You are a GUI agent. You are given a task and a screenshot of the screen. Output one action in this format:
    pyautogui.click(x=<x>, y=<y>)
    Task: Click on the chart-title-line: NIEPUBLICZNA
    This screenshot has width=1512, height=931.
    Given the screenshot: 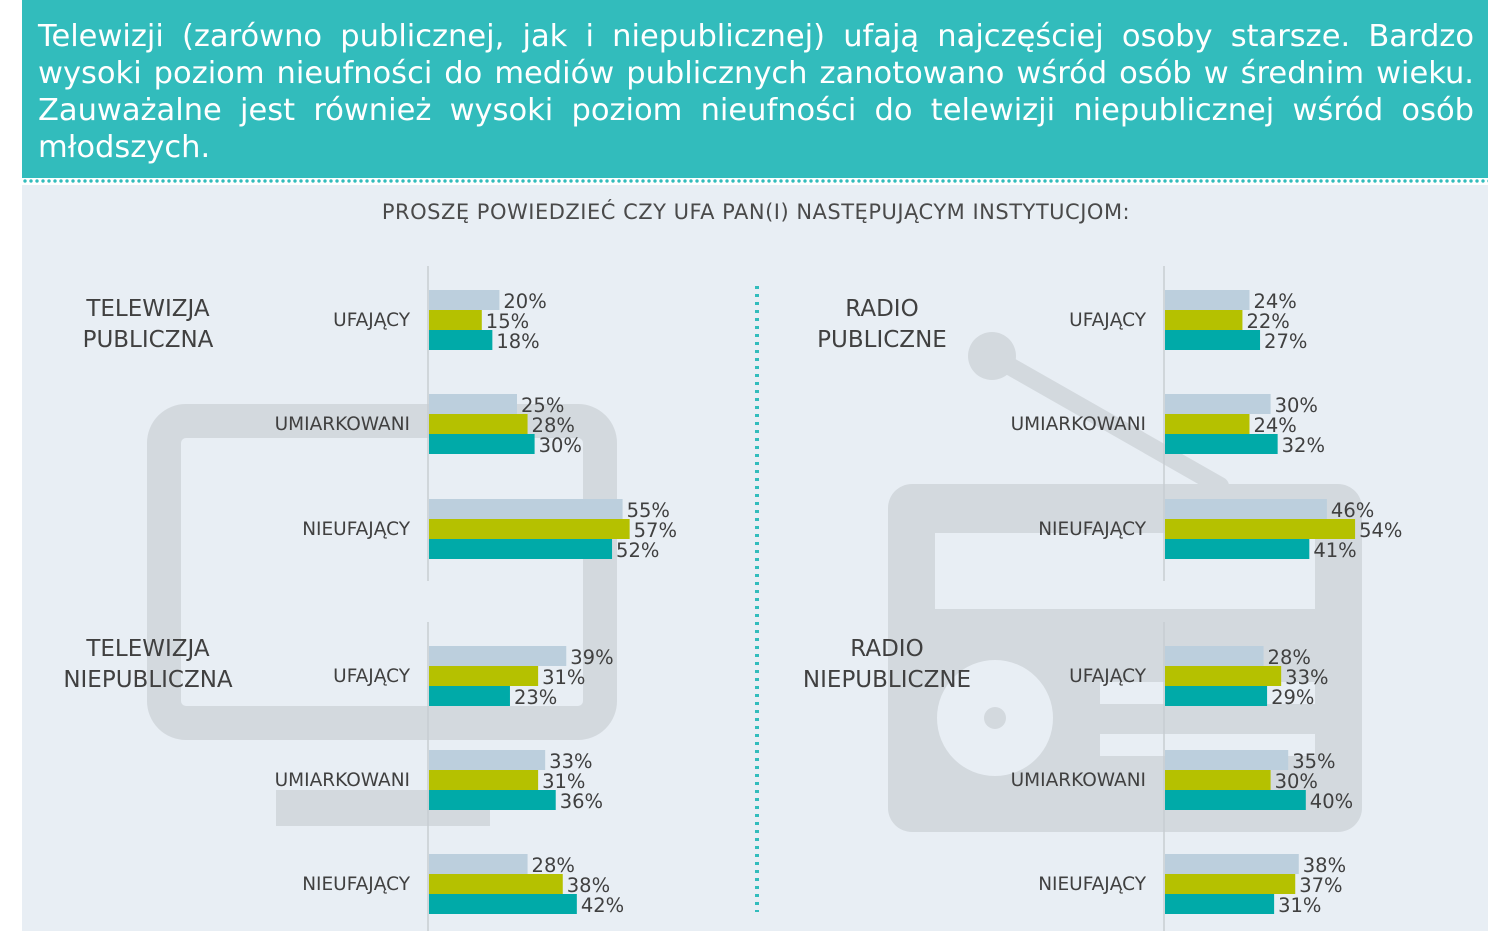 What is the action you would take?
    pyautogui.click(x=148, y=680)
    